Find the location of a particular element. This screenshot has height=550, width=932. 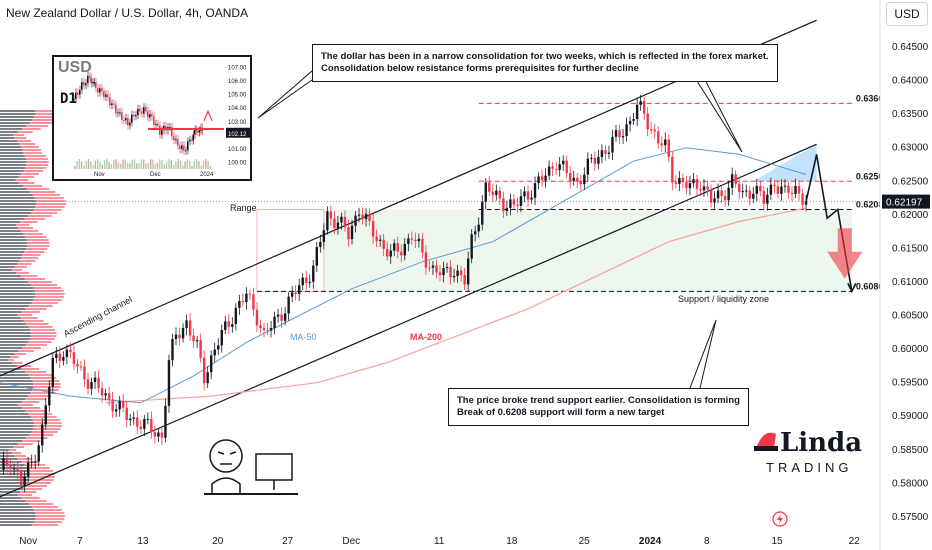

x-tick-label: Dec is located at coordinates (351, 541).